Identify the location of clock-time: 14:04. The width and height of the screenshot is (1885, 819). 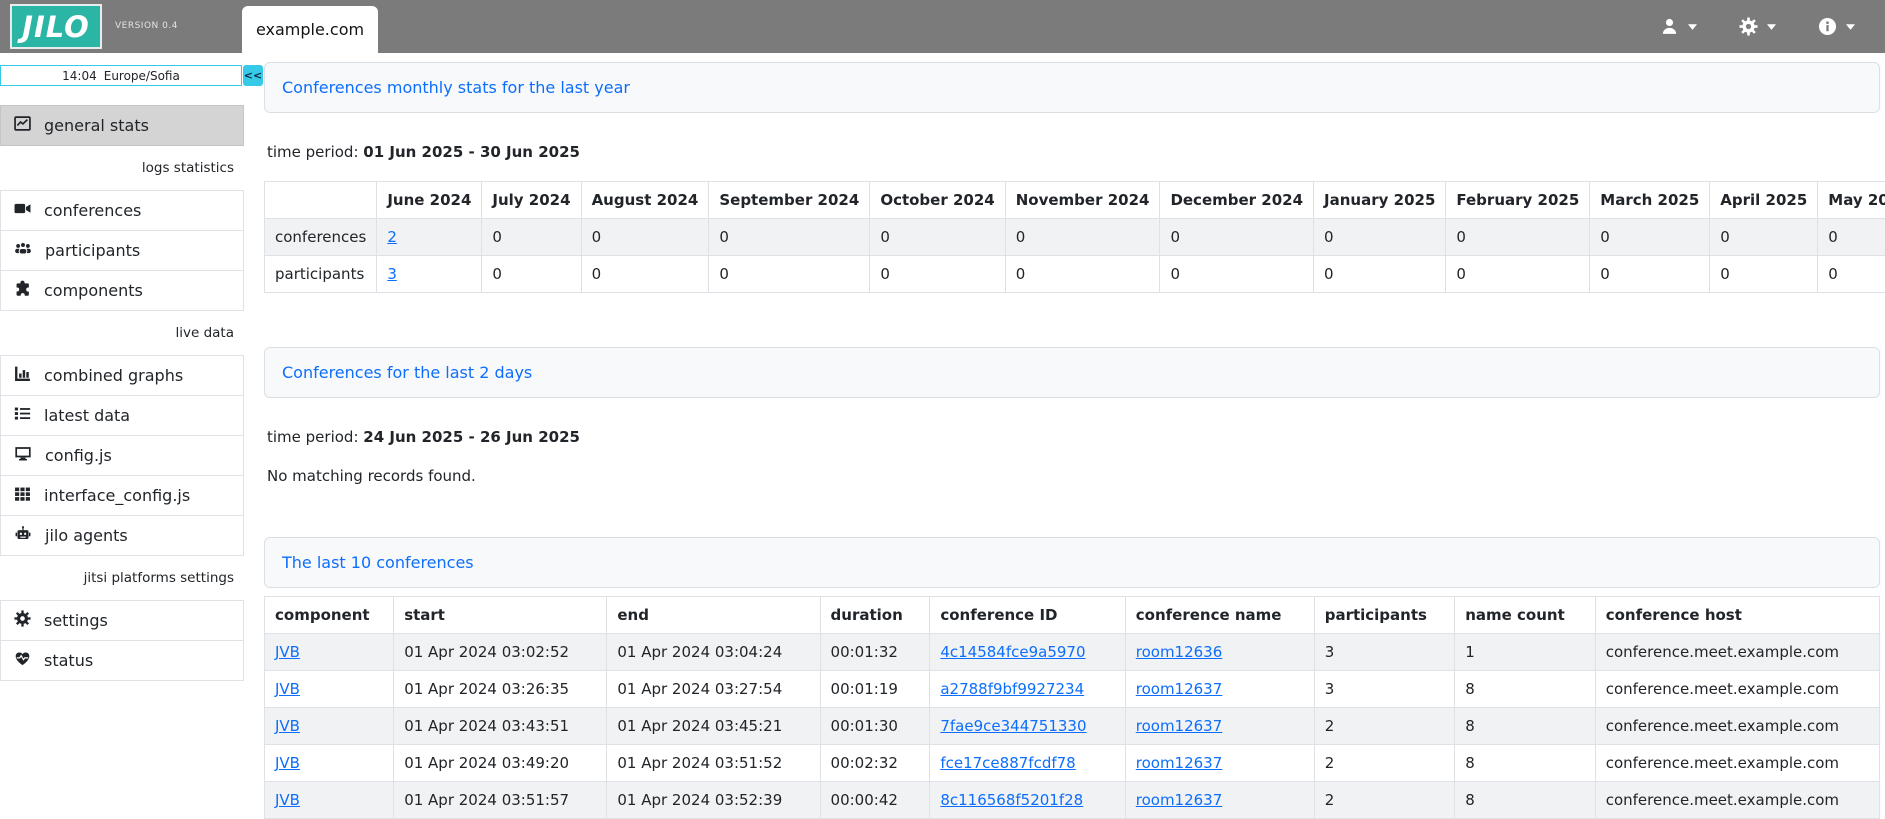
(79, 76).